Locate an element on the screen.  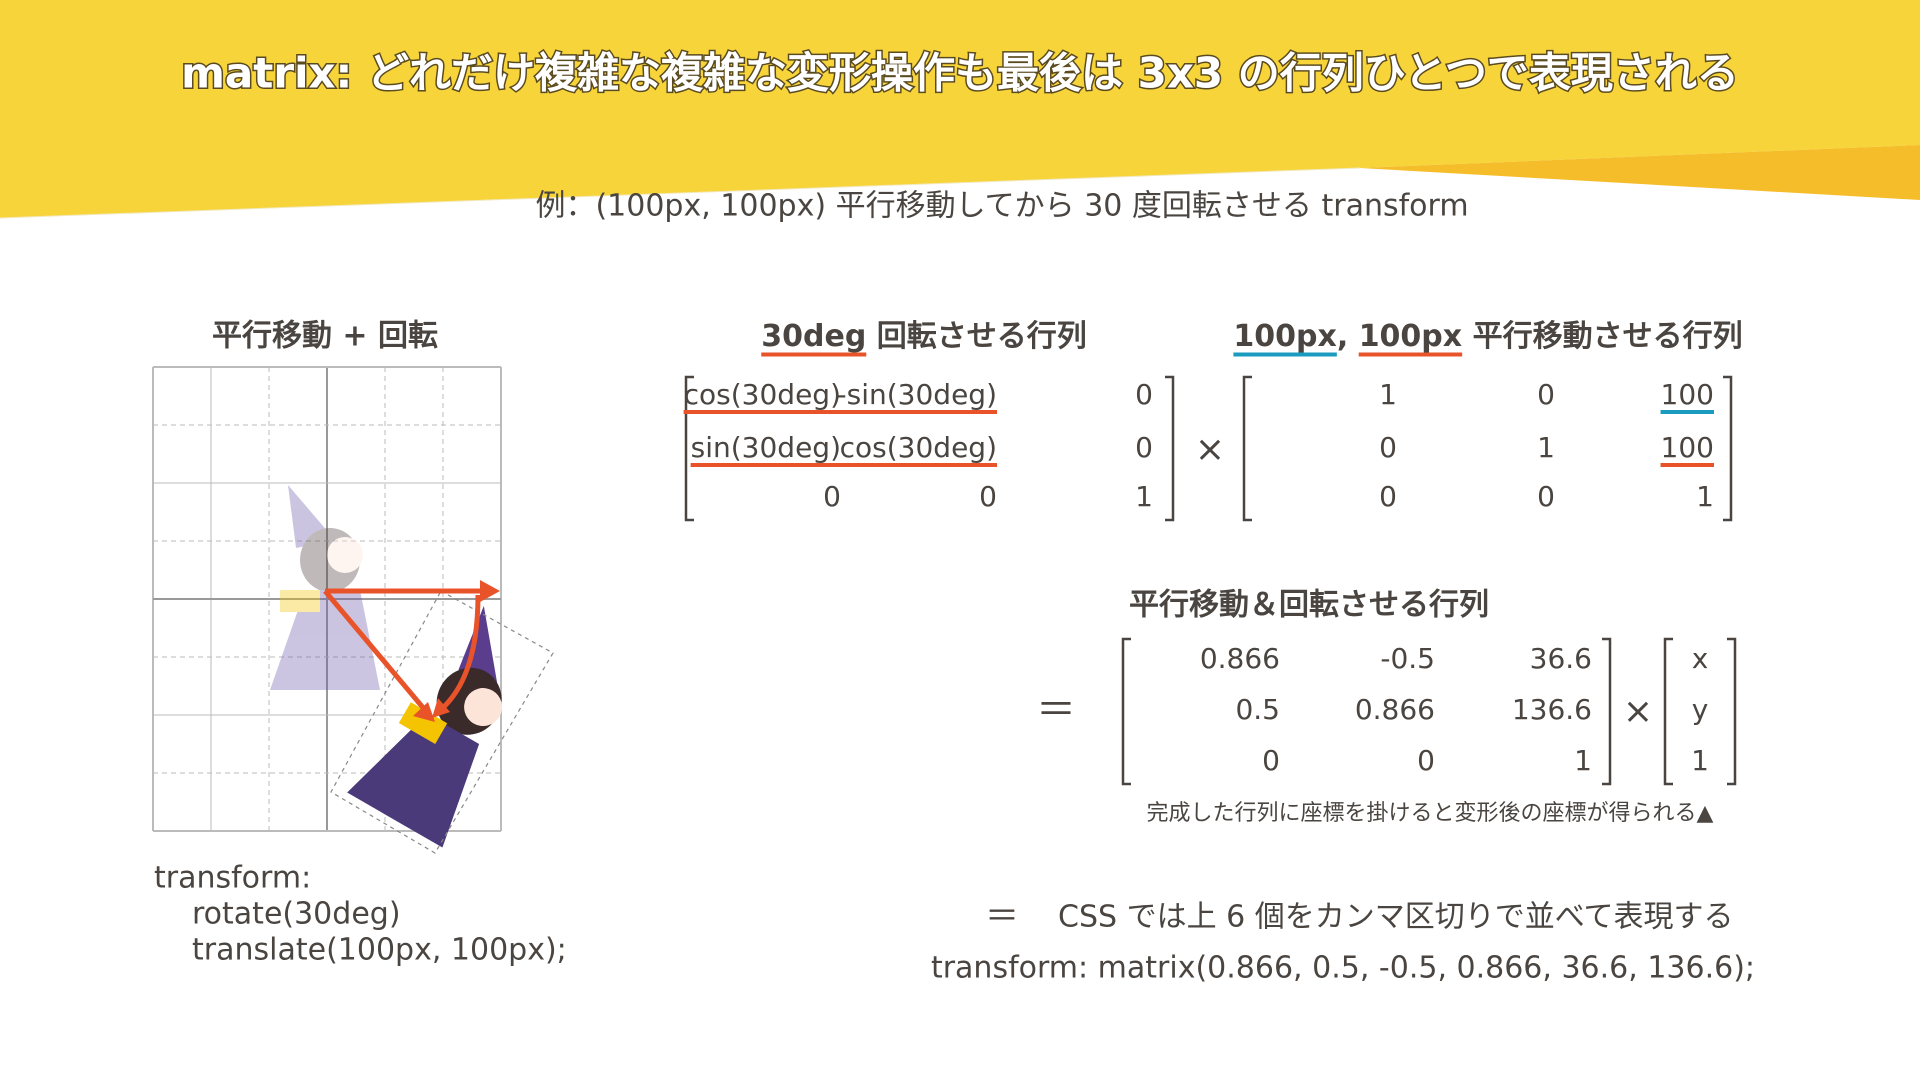
matrix-cell: -0.5 is located at coordinates (1407, 658).